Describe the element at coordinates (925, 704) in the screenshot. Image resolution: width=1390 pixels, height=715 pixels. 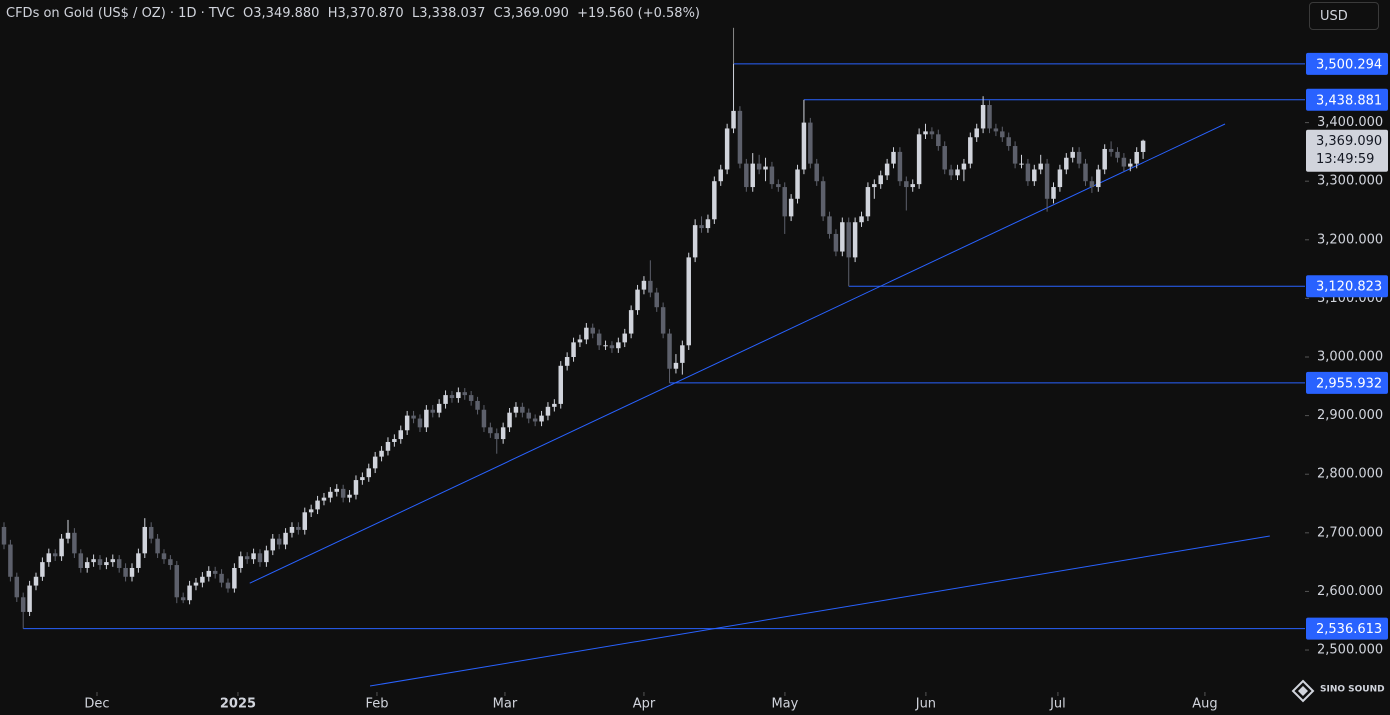
I see `x-tick-label: Jun` at that location.